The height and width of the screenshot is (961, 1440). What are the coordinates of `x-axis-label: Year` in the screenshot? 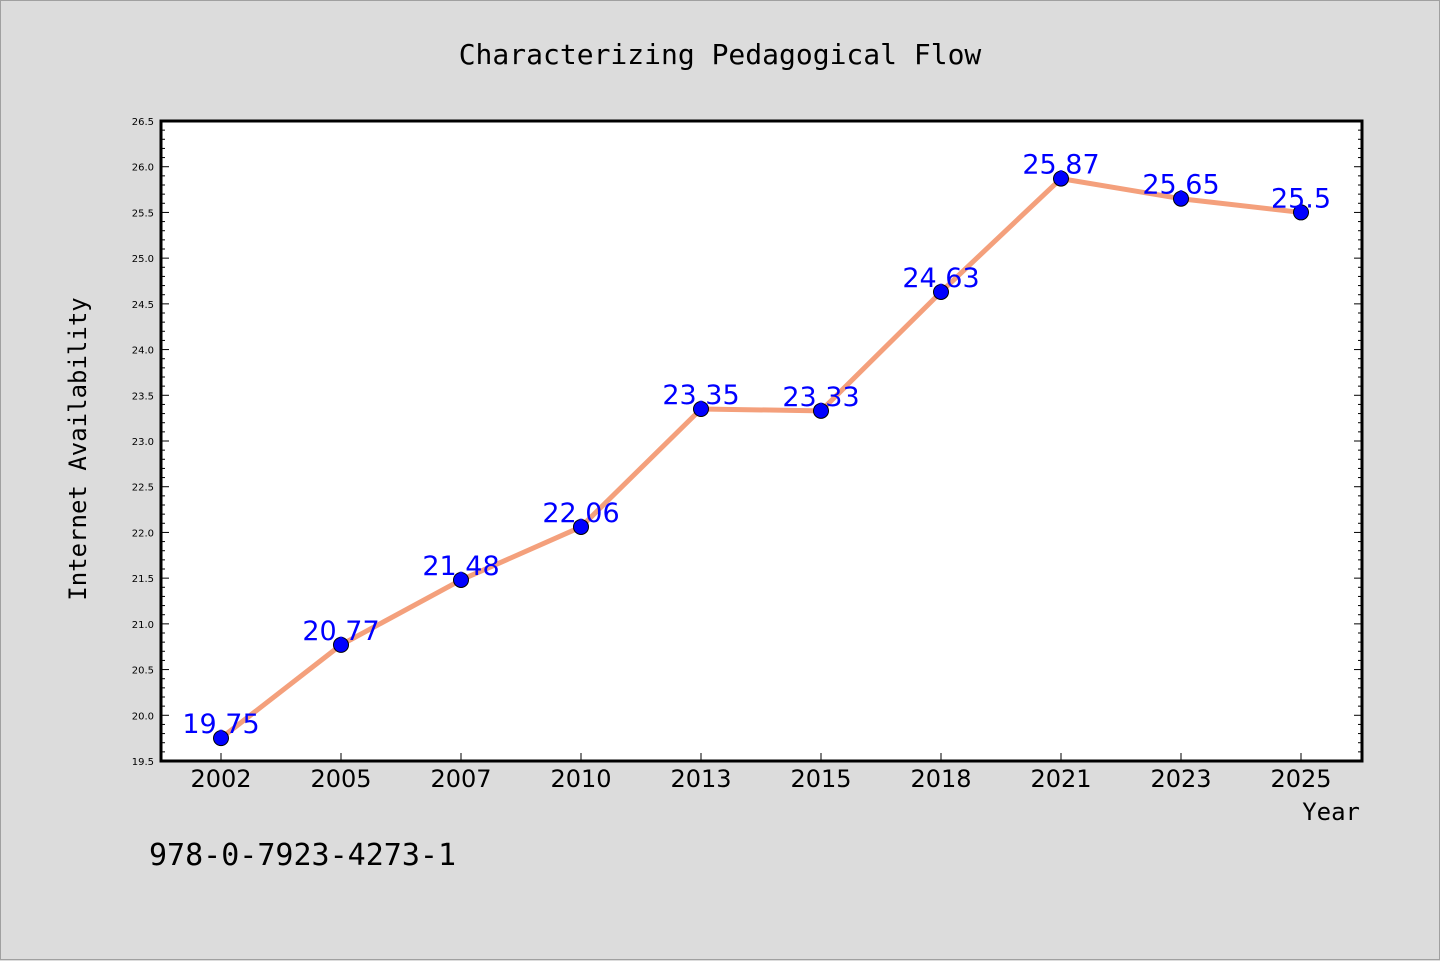 It's located at (1331, 812).